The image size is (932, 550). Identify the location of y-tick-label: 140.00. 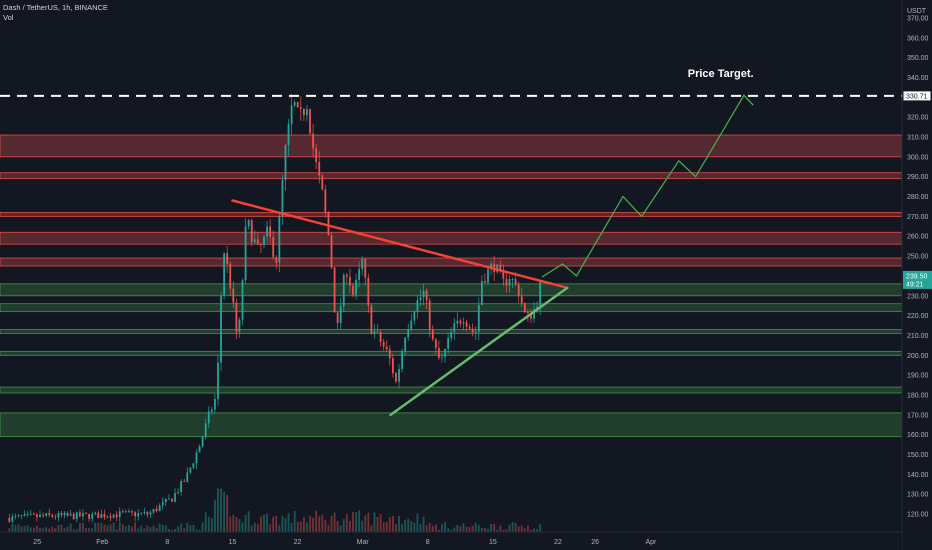
(918, 475).